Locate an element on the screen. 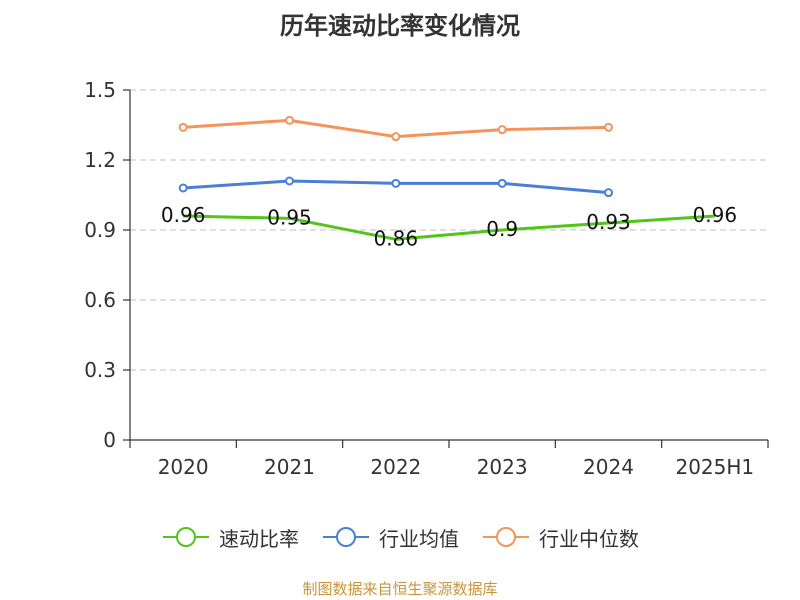 The height and width of the screenshot is (600, 800). legend-item: 行业均值 is located at coordinates (390, 537).